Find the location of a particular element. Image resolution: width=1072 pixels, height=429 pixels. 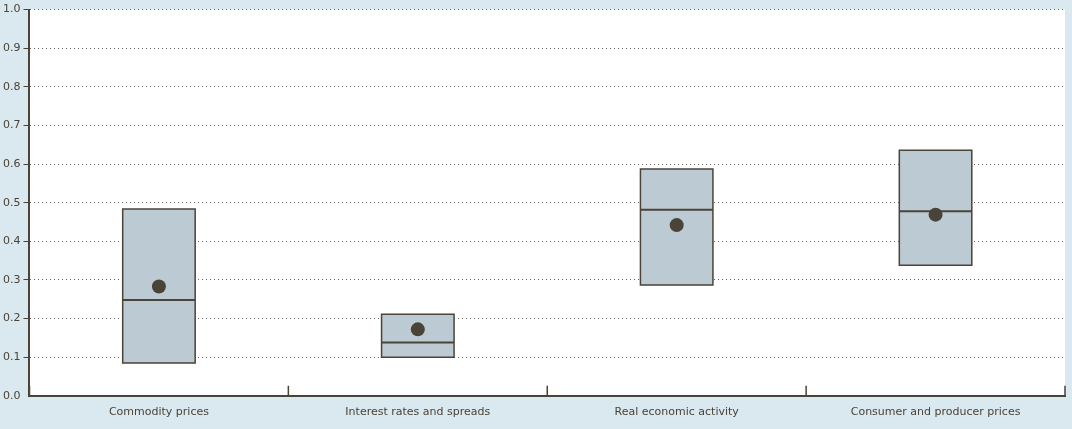

x-tick-label: Consumer and producer prices is located at coordinates (935, 412).